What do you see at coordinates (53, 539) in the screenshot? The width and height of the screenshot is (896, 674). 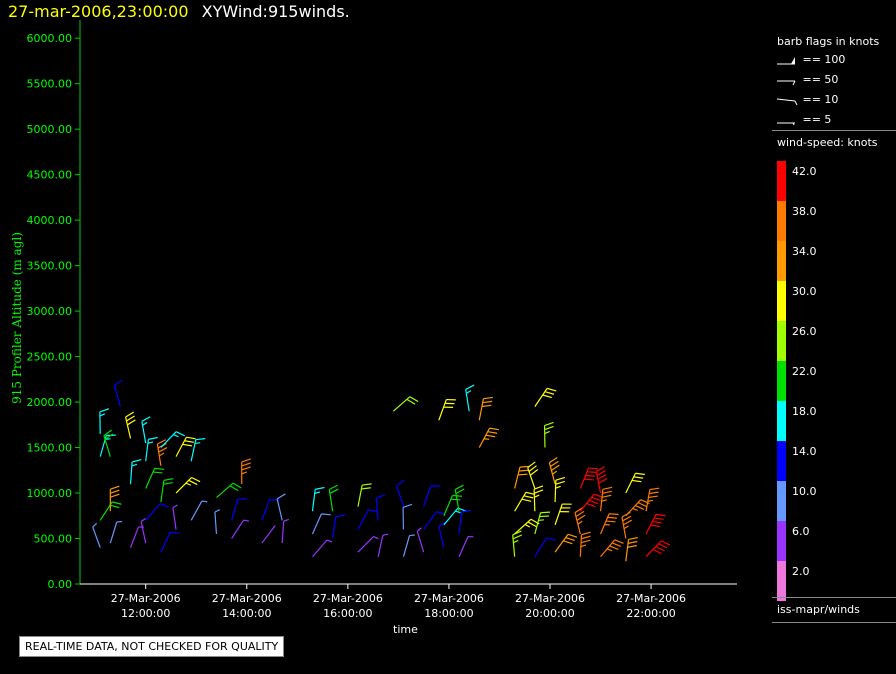 I see `y-tick-label: 500.00` at bounding box center [53, 539].